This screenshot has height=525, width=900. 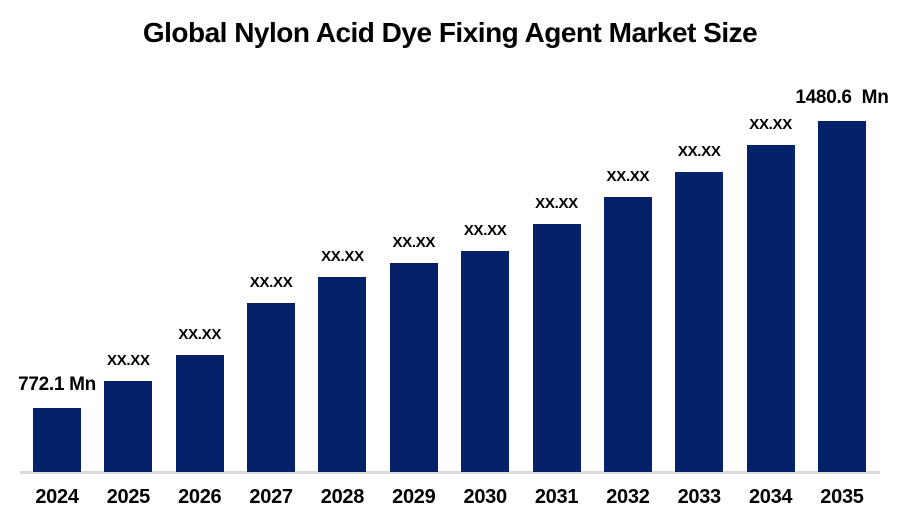 I want to click on x-axis-label-2029: 2029, so click(x=414, y=497).